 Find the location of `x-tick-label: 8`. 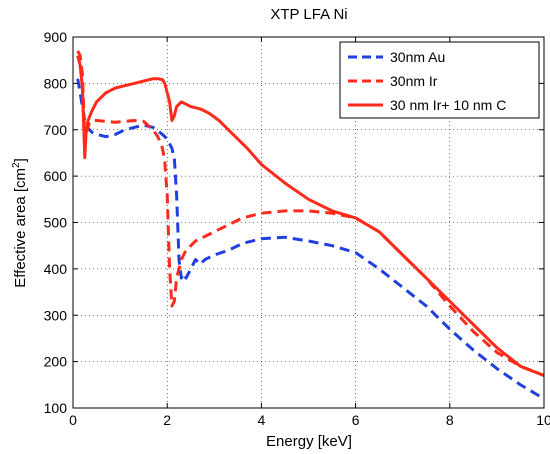

x-tick-label: 8 is located at coordinates (450, 420).